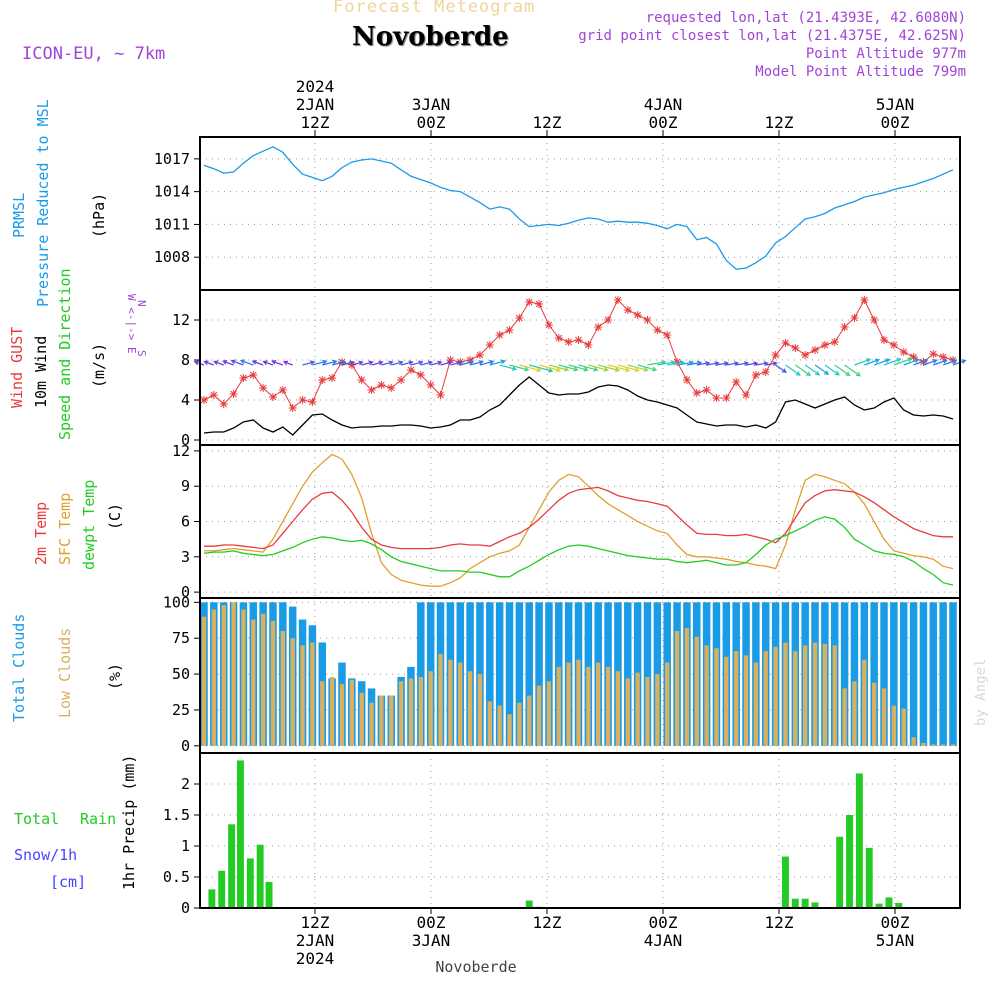 The width and height of the screenshot is (1000, 1000). What do you see at coordinates (89, 525) in the screenshot?
I see `temp-dewpt-label: dewpt Temp` at bounding box center [89, 525].